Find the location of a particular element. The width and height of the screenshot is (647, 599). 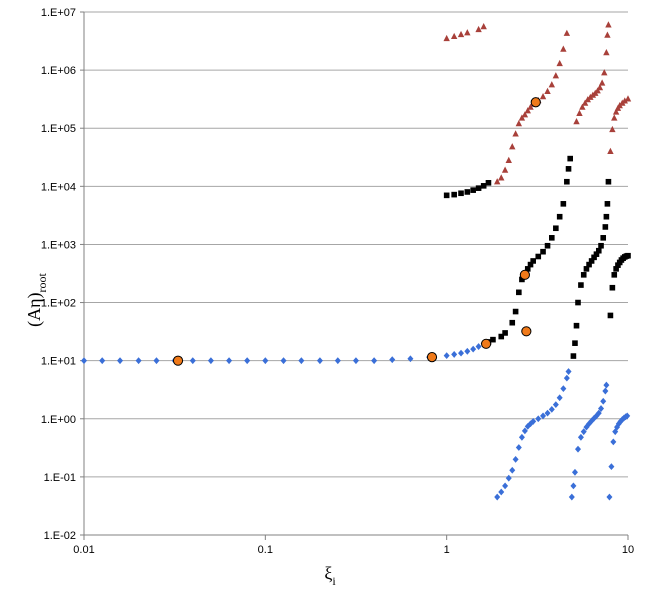

x-tick-labels: 0.01 0.1 1 10 is located at coordinates (353, 550).